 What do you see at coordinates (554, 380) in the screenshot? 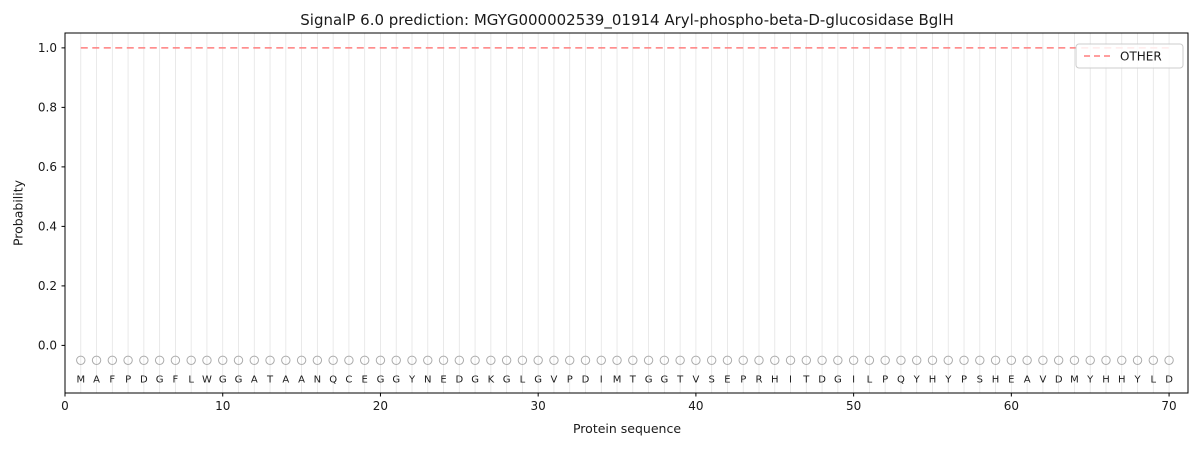
I see `residue-letter: V` at bounding box center [554, 380].